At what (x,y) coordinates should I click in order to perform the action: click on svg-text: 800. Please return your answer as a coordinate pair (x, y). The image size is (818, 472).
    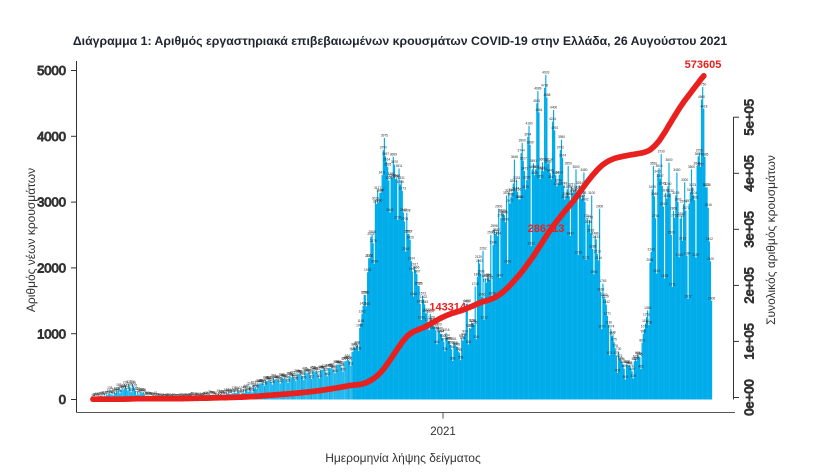
    Looking at the image, I should click on (354, 345).